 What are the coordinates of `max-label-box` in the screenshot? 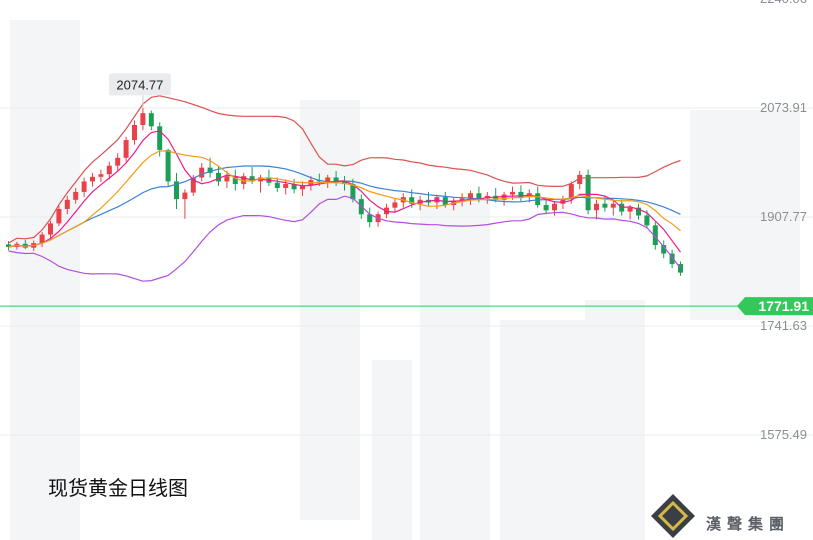 It's located at (139, 84).